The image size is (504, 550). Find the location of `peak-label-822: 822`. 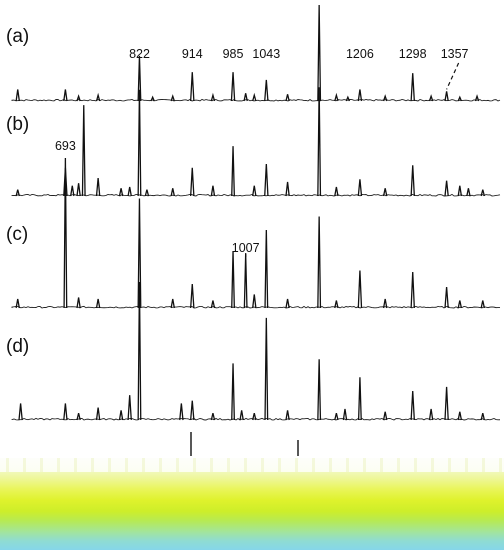

peak-label-822: 822 is located at coordinates (139, 54).